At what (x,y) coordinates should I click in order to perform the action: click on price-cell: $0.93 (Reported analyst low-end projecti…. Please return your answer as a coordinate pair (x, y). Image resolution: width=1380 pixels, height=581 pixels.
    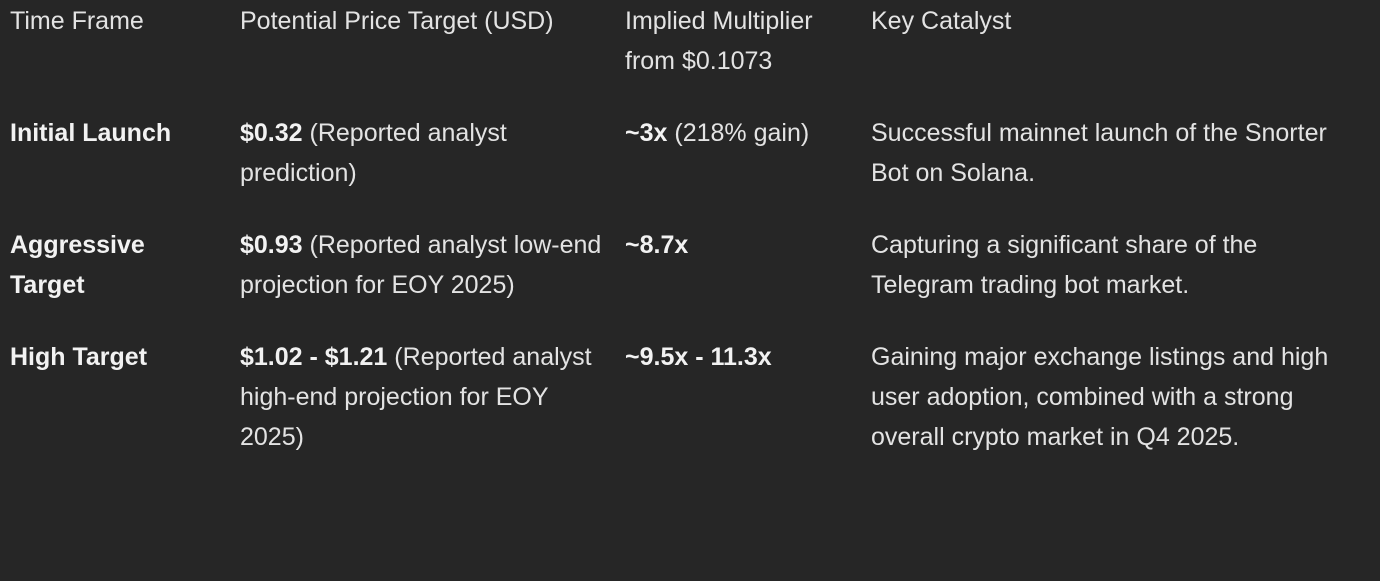
    Looking at the image, I should click on (432, 281).